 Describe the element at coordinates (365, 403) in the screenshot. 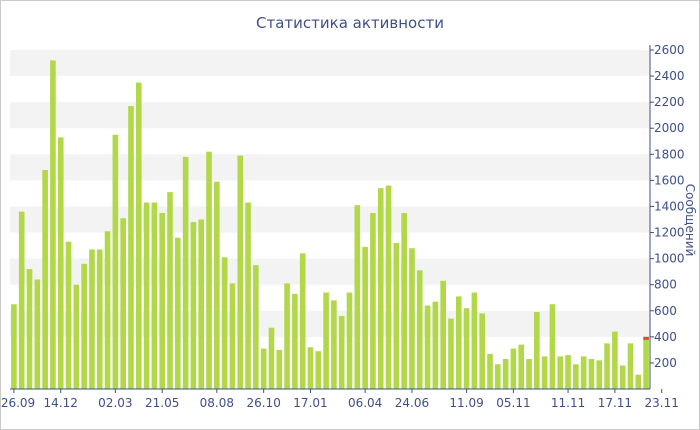

I see `x-tick-label: 06.04` at that location.